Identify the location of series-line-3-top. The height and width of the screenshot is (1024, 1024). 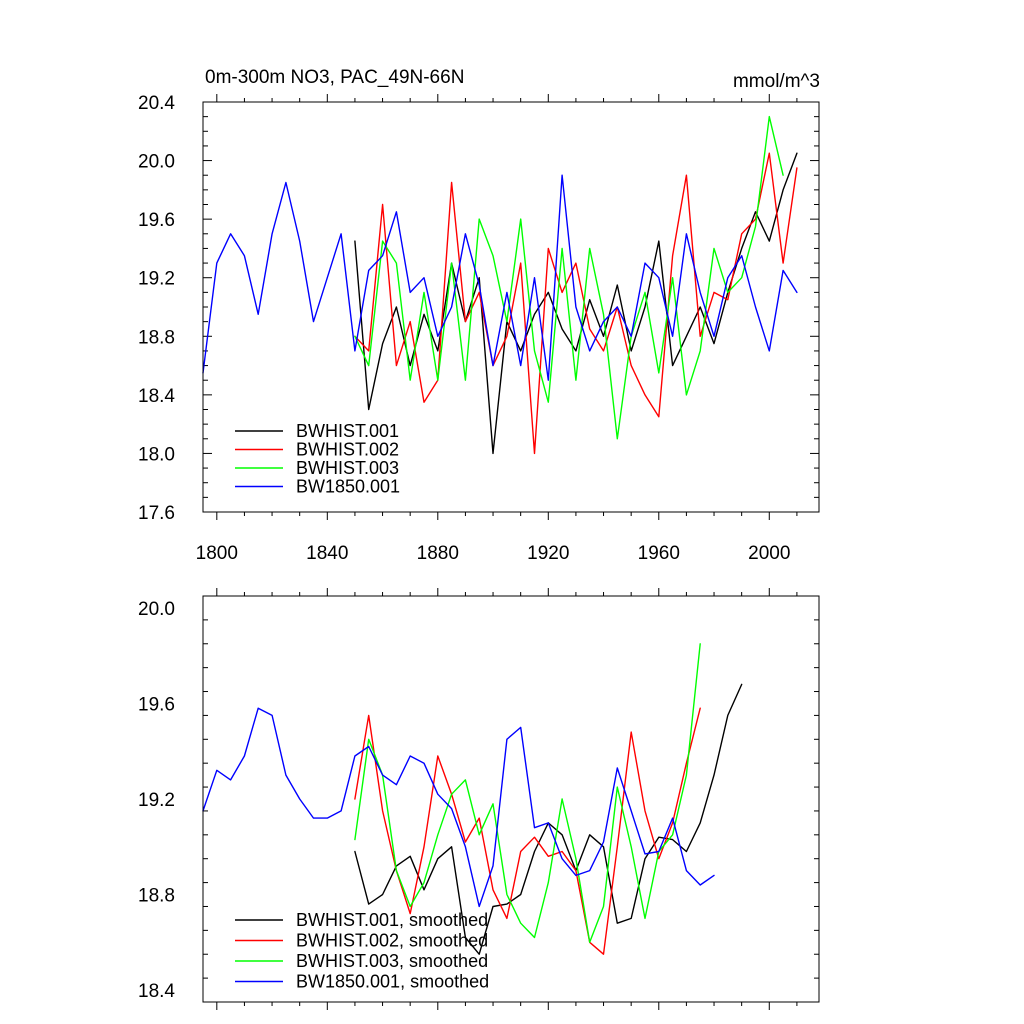
(569, 277).